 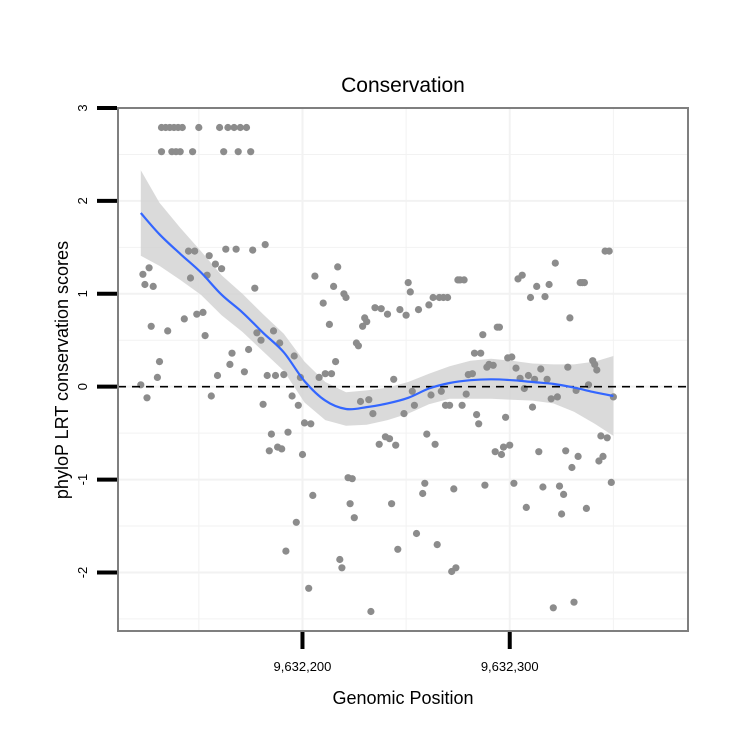 I want to click on y-tick-label: -1, so click(x=82, y=480).